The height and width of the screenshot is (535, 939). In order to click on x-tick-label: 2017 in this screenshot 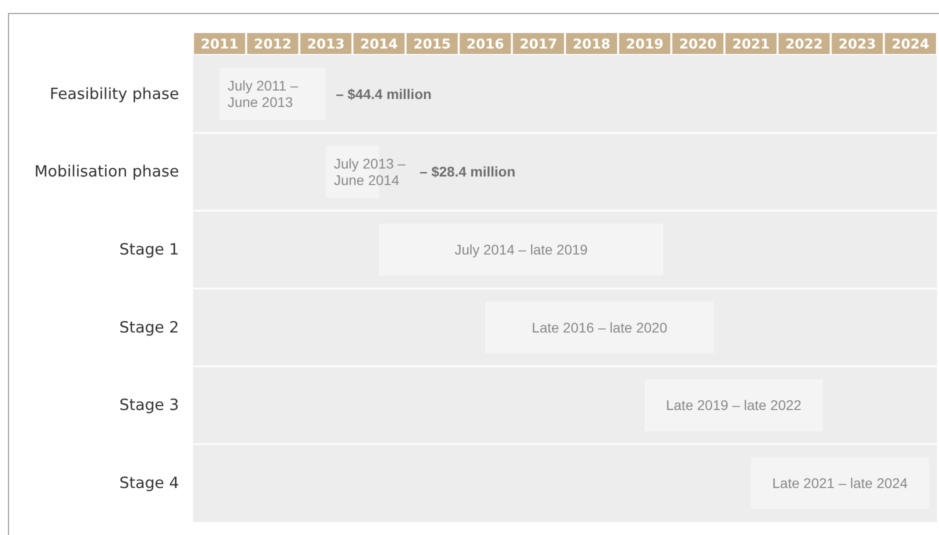, I will do `click(539, 44)`.